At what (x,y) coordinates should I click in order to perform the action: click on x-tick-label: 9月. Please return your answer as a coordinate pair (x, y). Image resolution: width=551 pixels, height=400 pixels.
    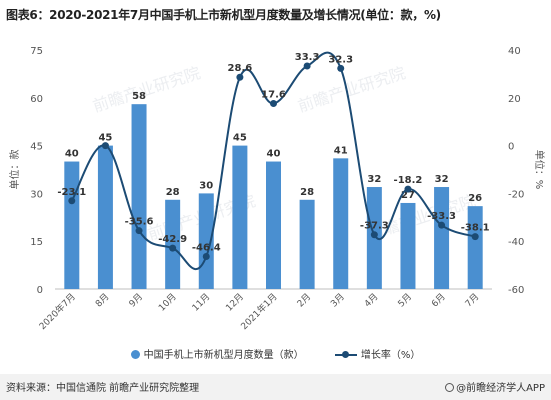
    Looking at the image, I should click on (136, 300).